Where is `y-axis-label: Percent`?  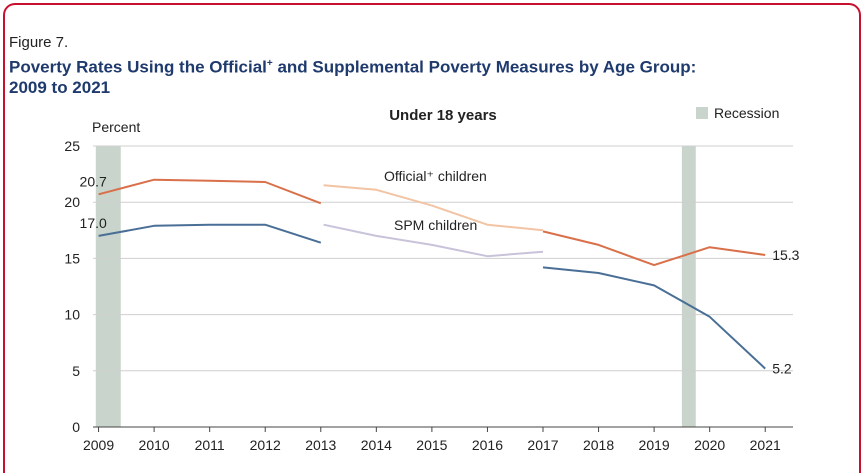
y-axis-label: Percent is located at coordinates (116, 127).